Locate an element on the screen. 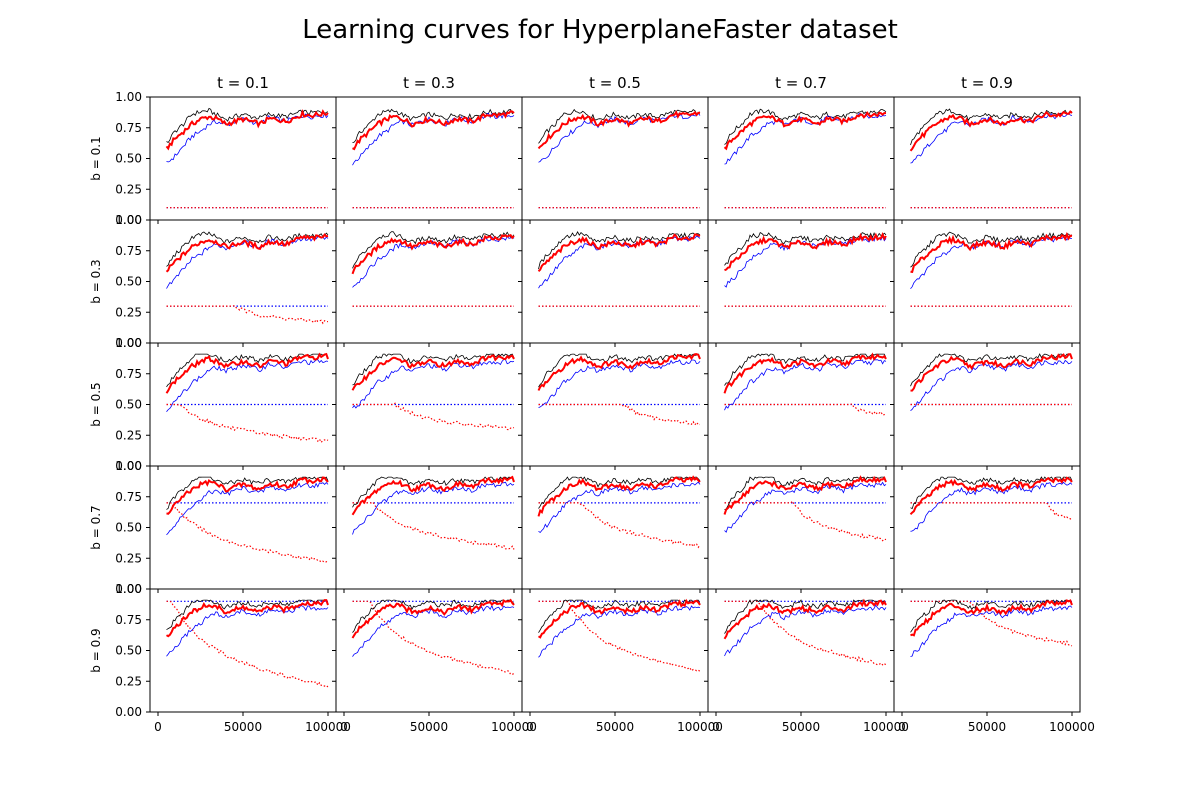  subplot-b4-t2: 0 50000 100000 is located at coordinates (620, 661).